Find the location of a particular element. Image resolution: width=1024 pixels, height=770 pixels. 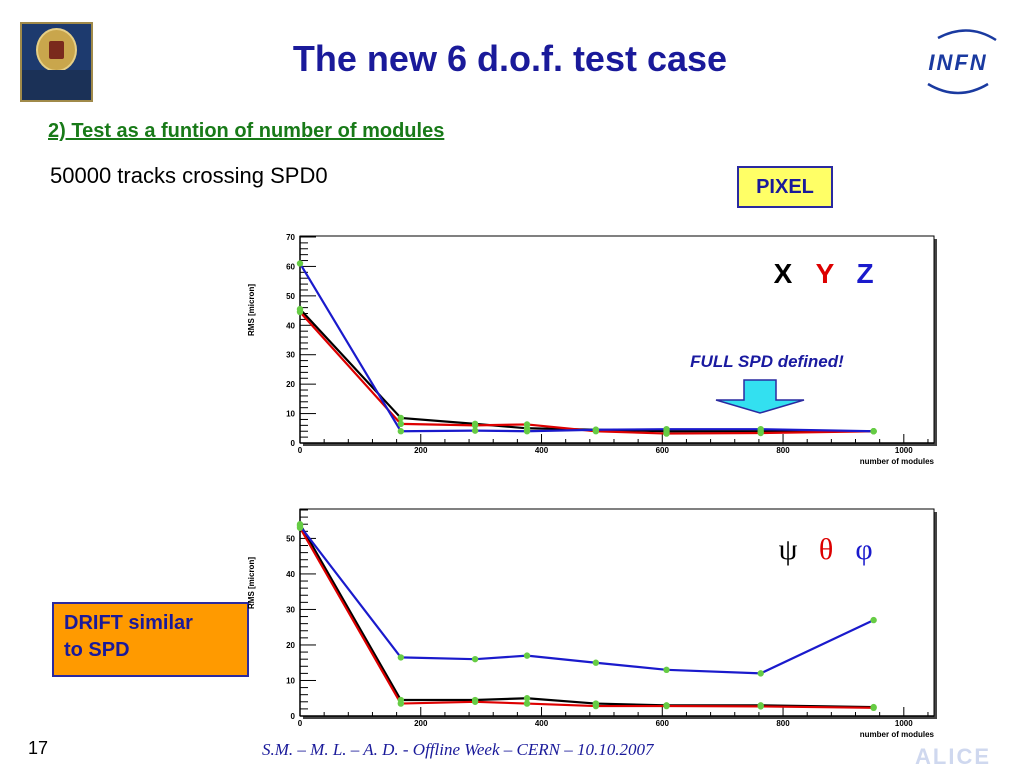

university-seal-icon is located at coordinates (56, 50).